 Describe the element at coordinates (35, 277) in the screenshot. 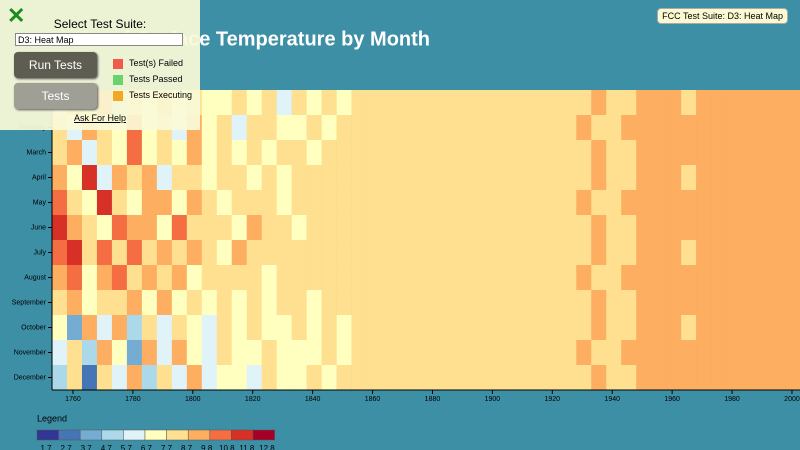

I see `y-tick-label: August` at that location.